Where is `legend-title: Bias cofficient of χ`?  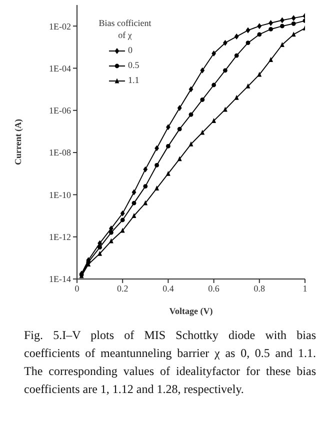 legend-title: Bias cofficient of χ is located at coordinates (125, 29).